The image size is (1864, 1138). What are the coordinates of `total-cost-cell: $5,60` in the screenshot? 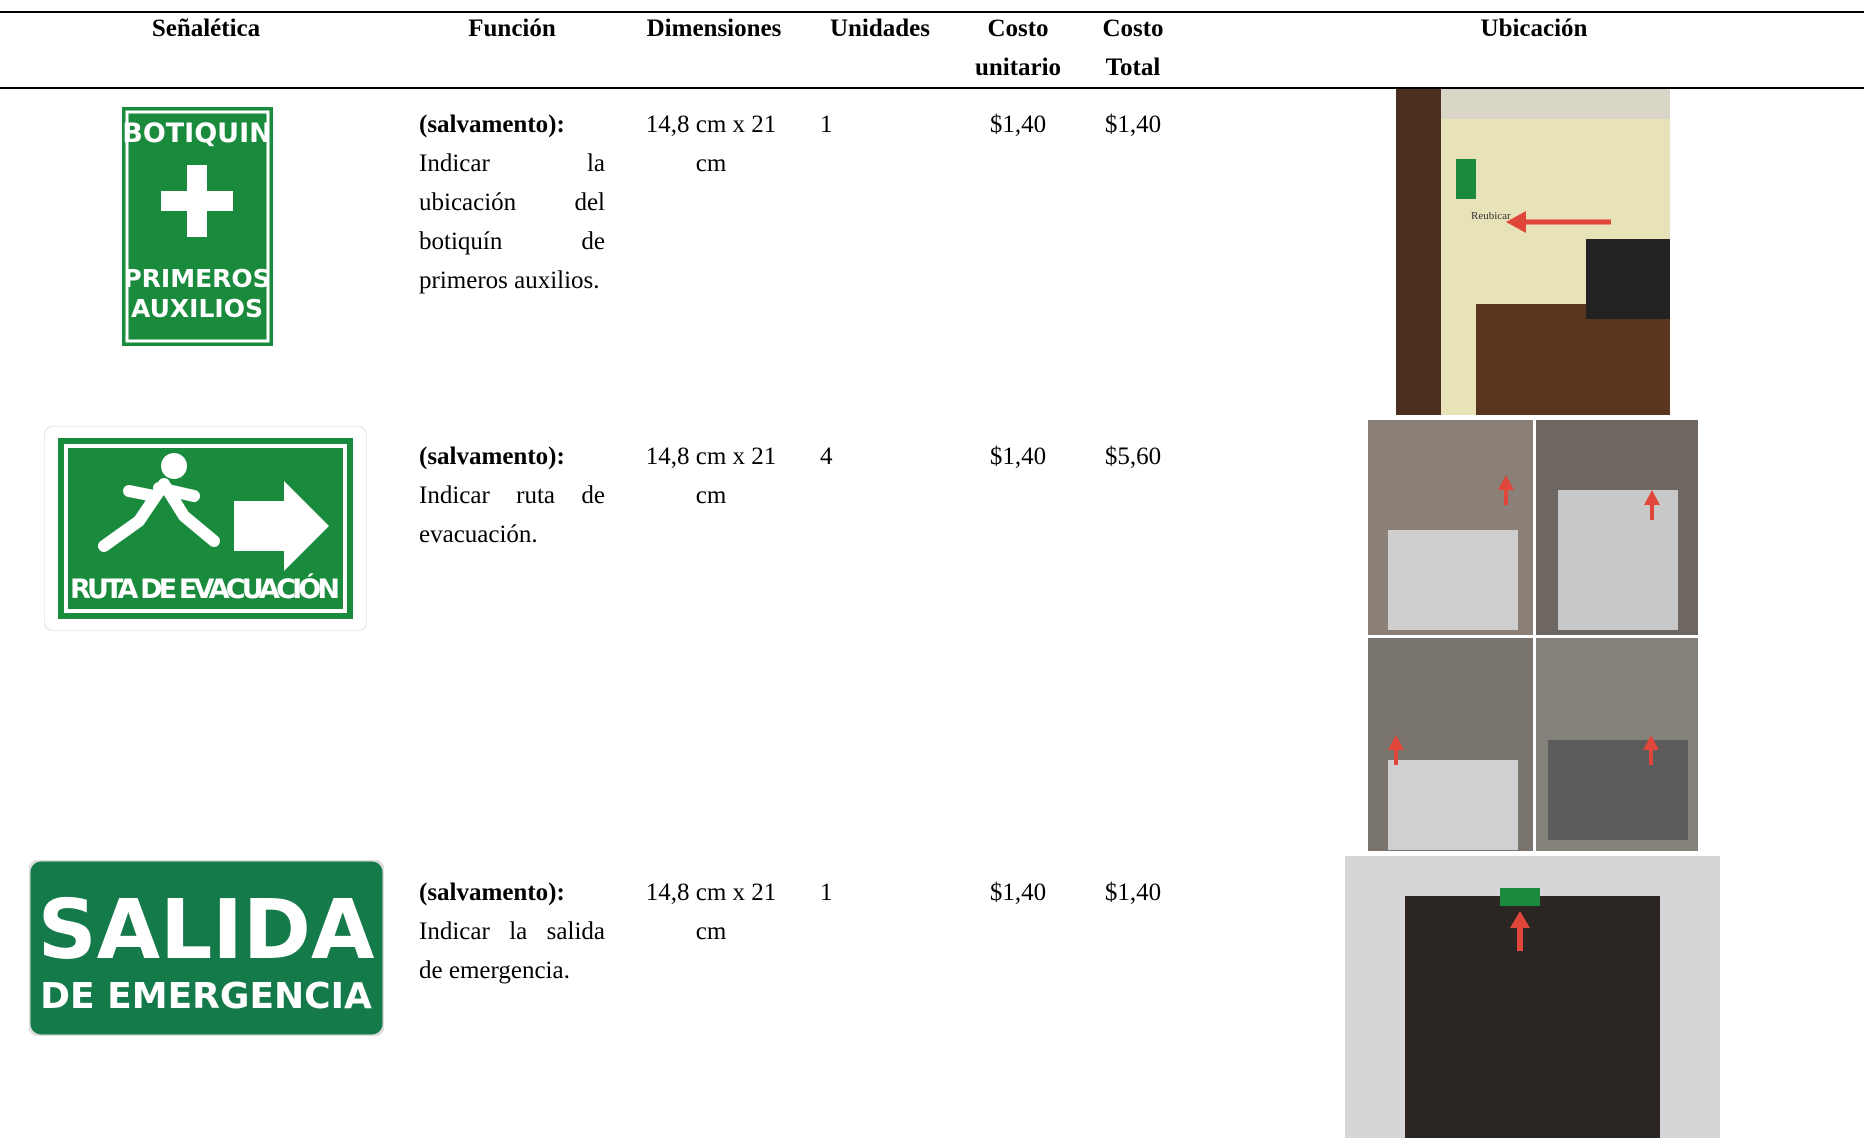 It's located at (1133, 456).